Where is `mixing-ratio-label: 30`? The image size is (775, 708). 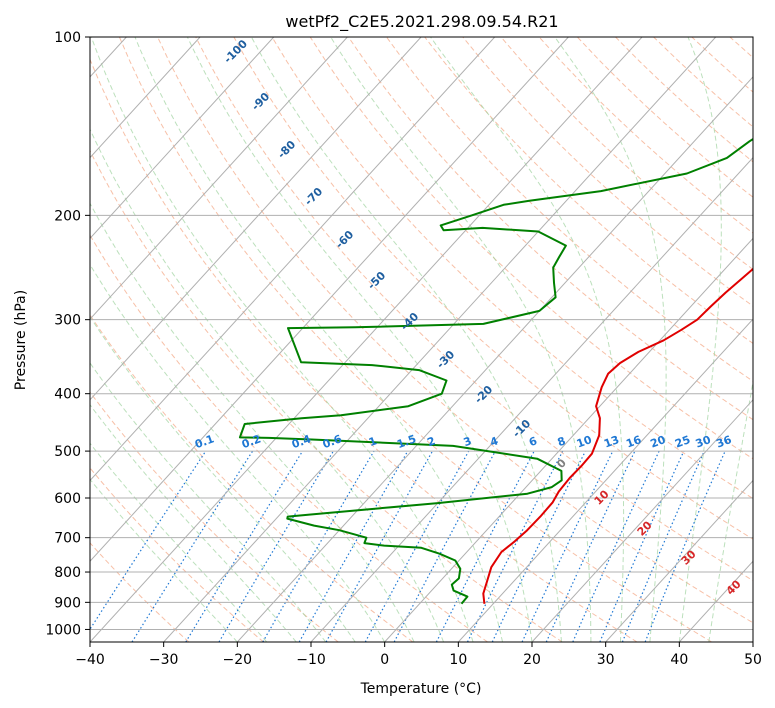
mixing-ratio-label: 30 is located at coordinates (703, 442).